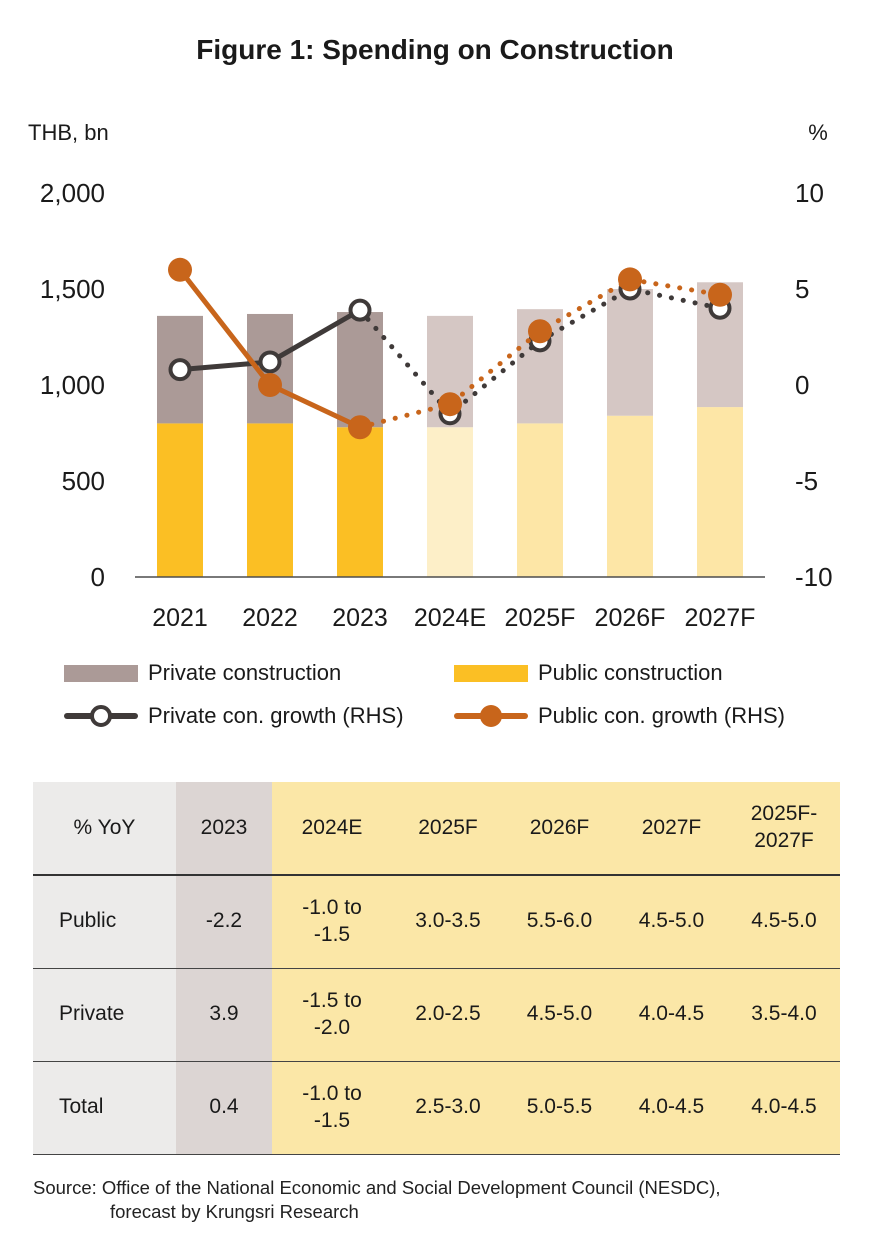  Describe the element at coordinates (101, 673) in the screenshot. I see `legend-swatch-private-construction` at that location.